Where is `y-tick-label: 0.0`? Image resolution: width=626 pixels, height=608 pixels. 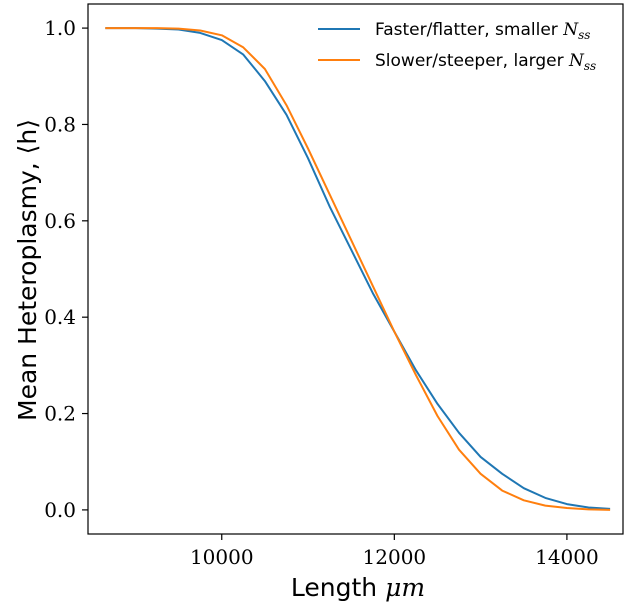 y-tick-label: 0.0 is located at coordinates (60, 510).